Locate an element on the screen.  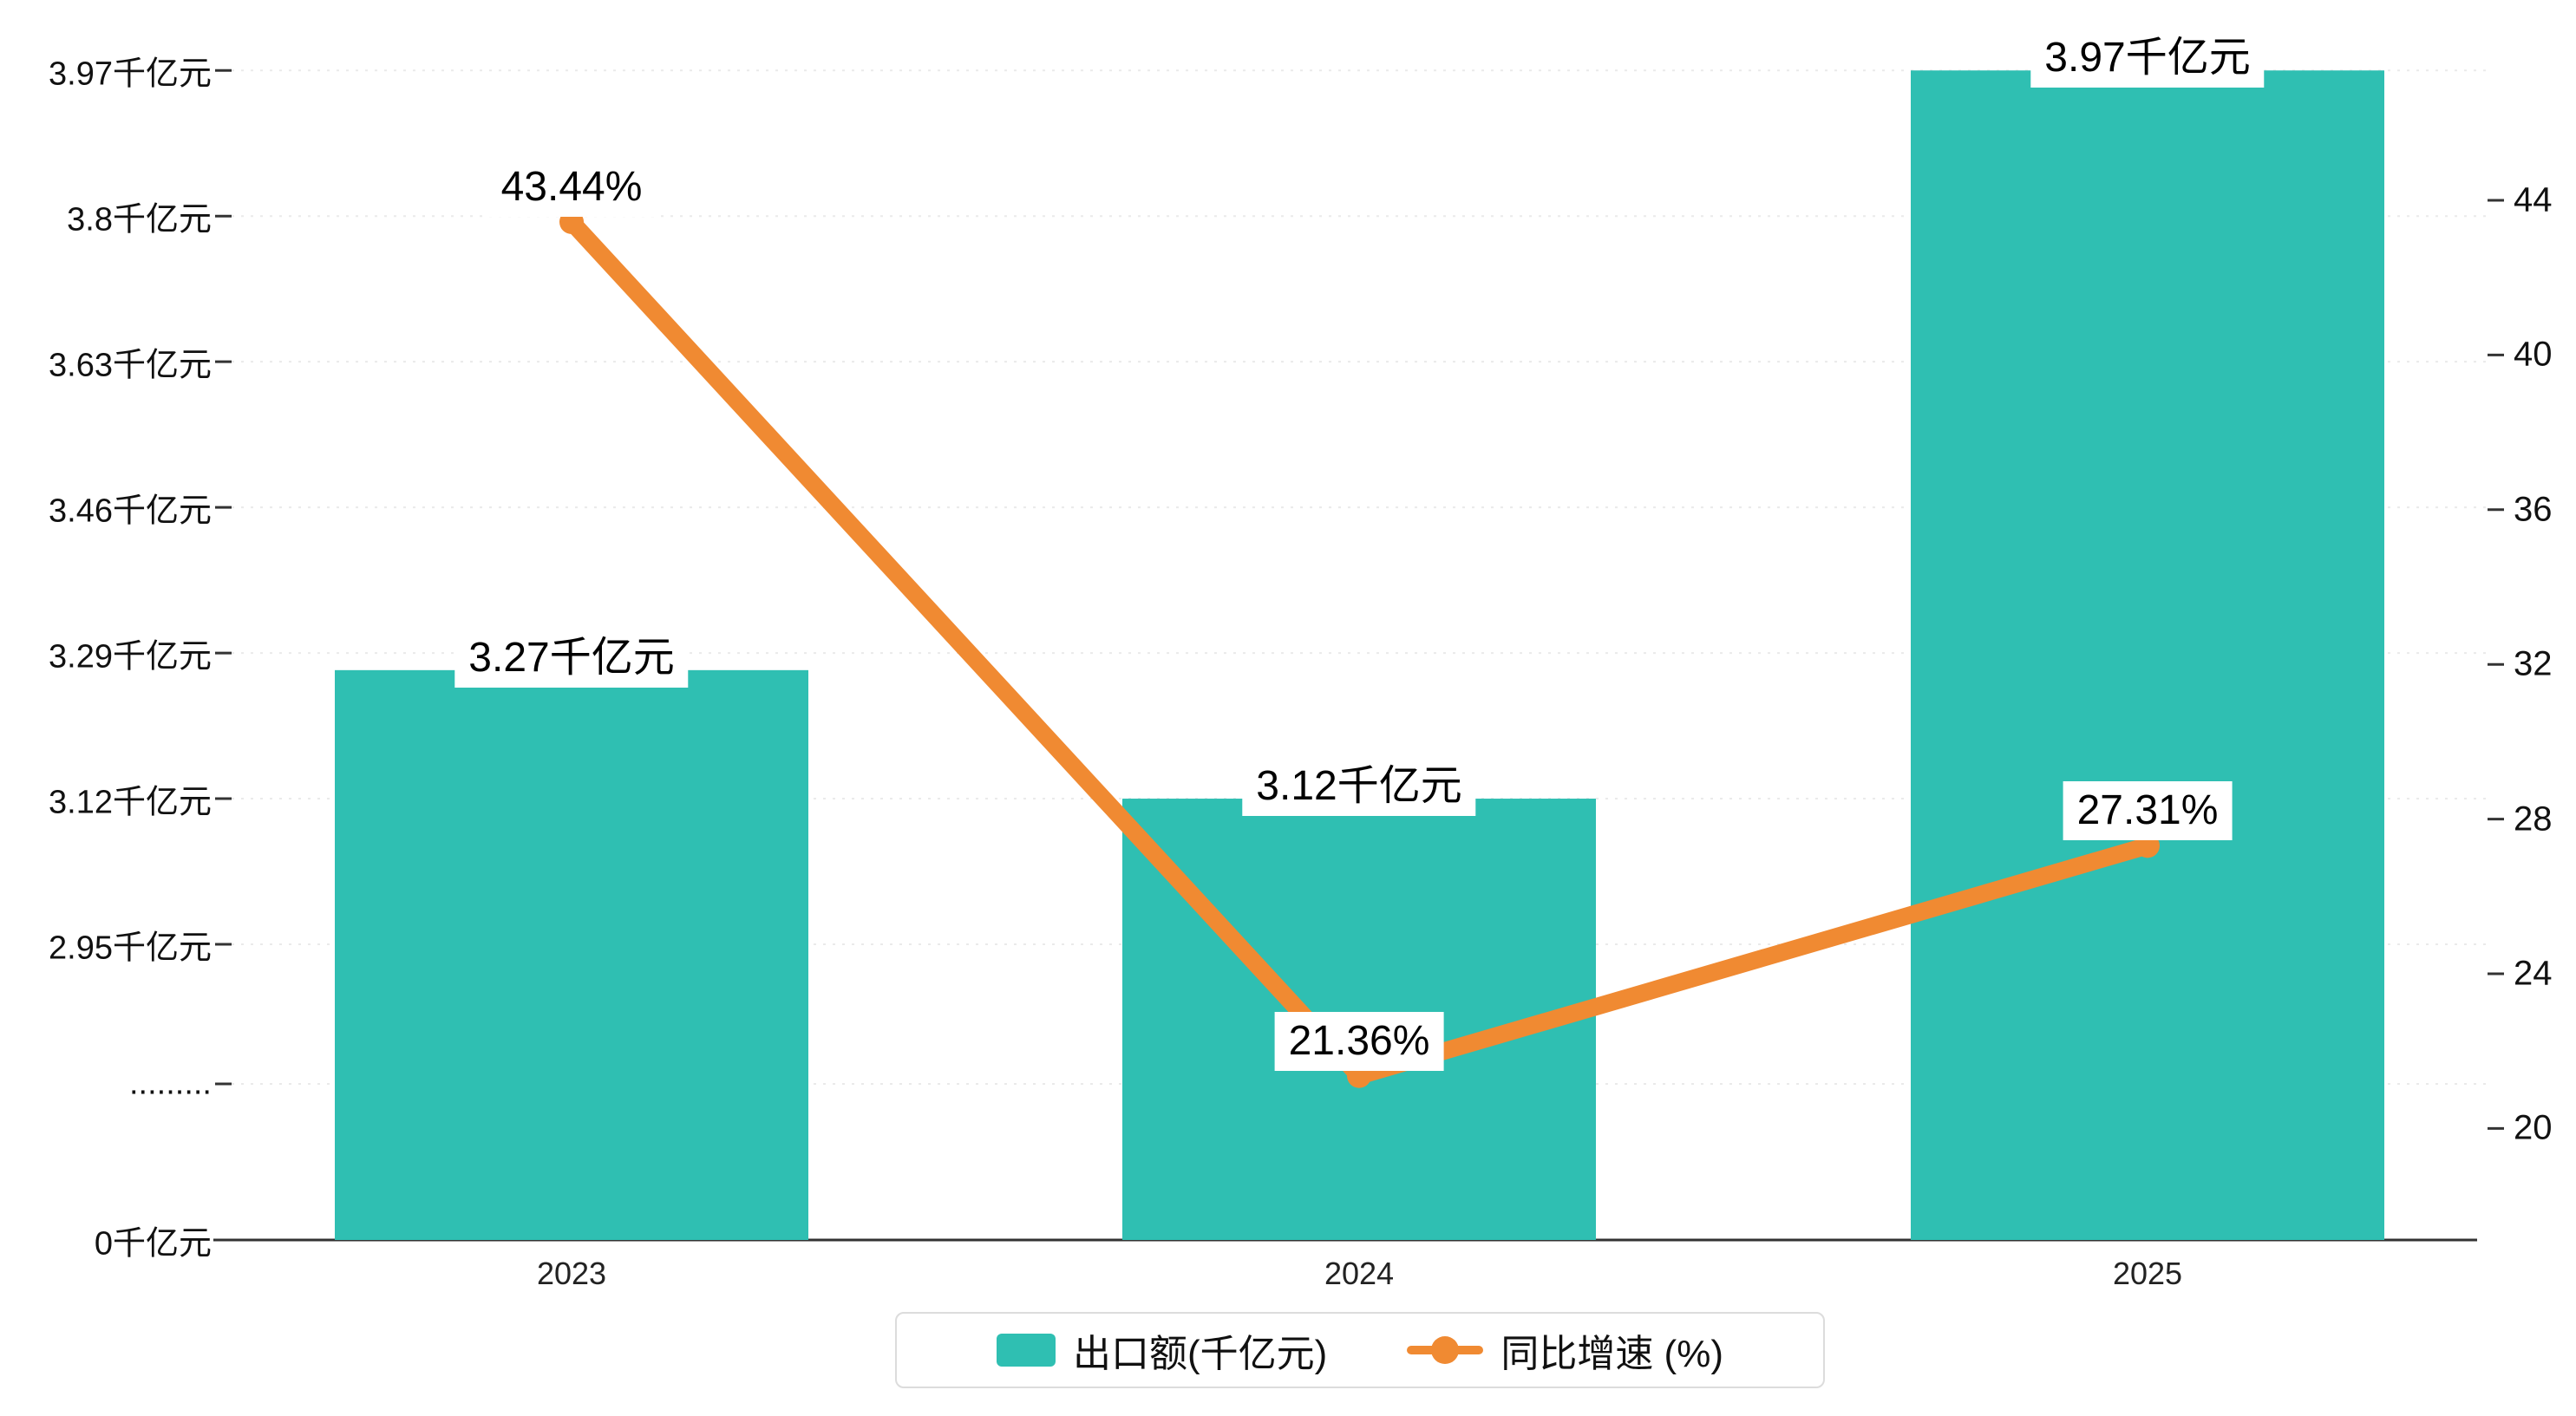
legend-item-export: 出口额(千亿元) is located at coordinates (1162, 1350).